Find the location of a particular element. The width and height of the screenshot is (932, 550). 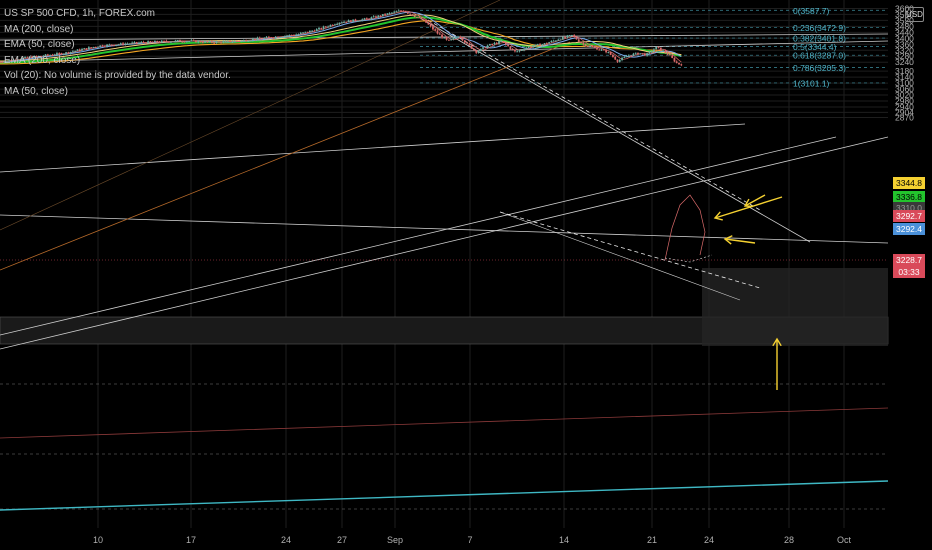

annotation-arrows is located at coordinates (748, 292).